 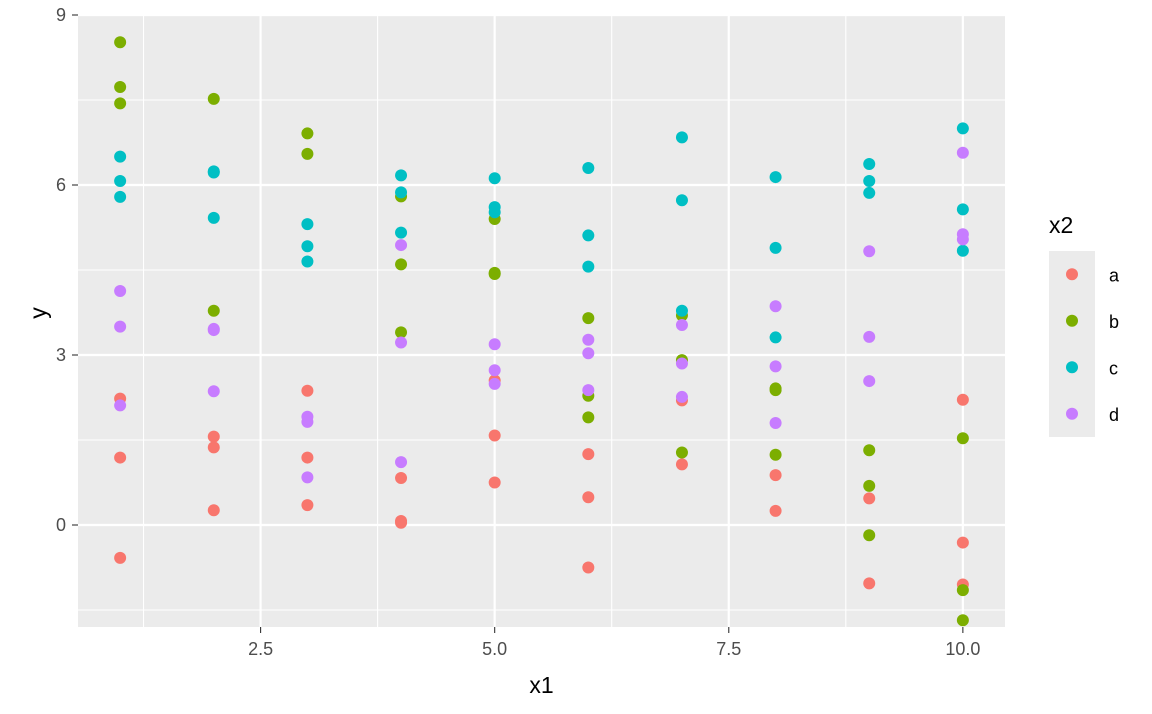 I want to click on legend-key-background, so click(x=1072, y=344).